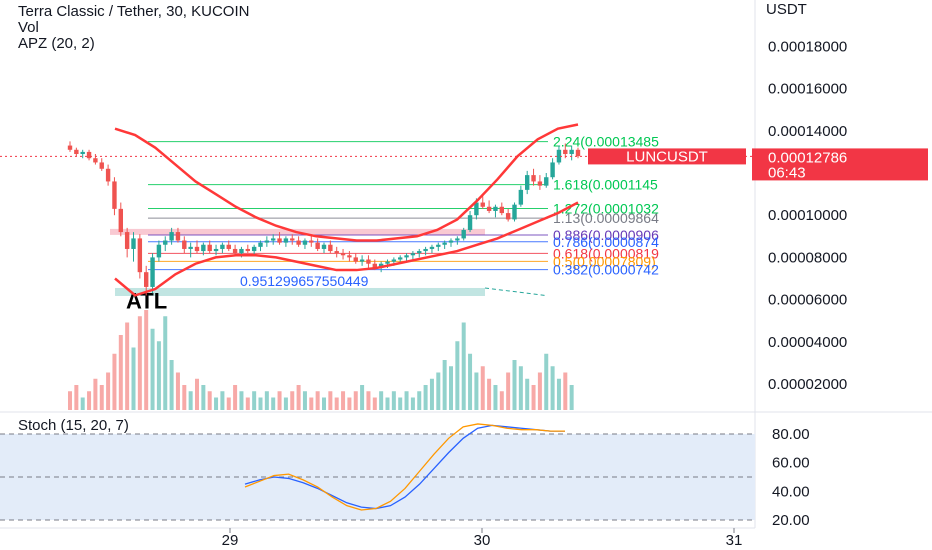 The width and height of the screenshot is (932, 550). What do you see at coordinates (791, 491) in the screenshot?
I see `stoch-tick-label: 40.00` at bounding box center [791, 491].